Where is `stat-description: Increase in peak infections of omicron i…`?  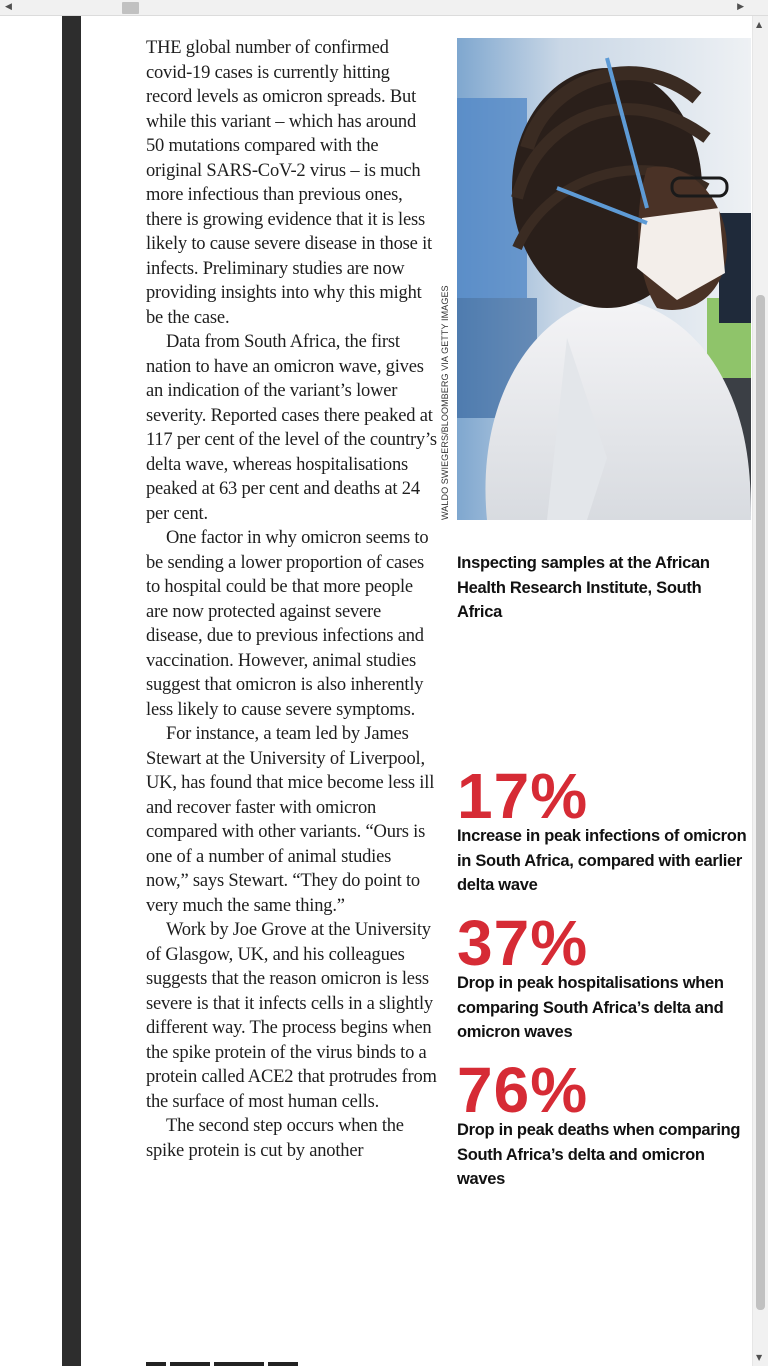 stat-description: Increase in peak infections of omicron i… is located at coordinates (602, 860).